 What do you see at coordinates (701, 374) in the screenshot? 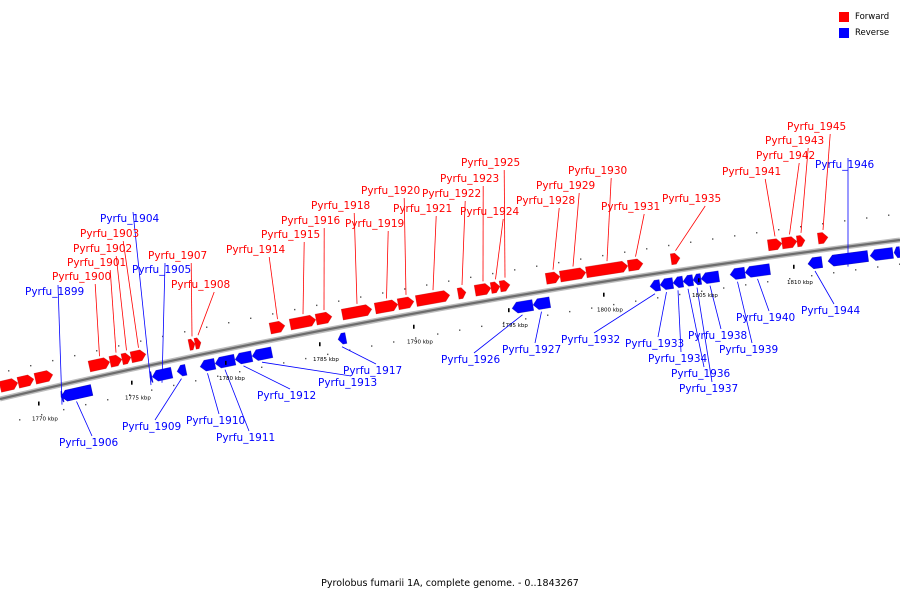
I see `gene-label-pyrfu-1936: Pyrfu_1936` at bounding box center [701, 374].